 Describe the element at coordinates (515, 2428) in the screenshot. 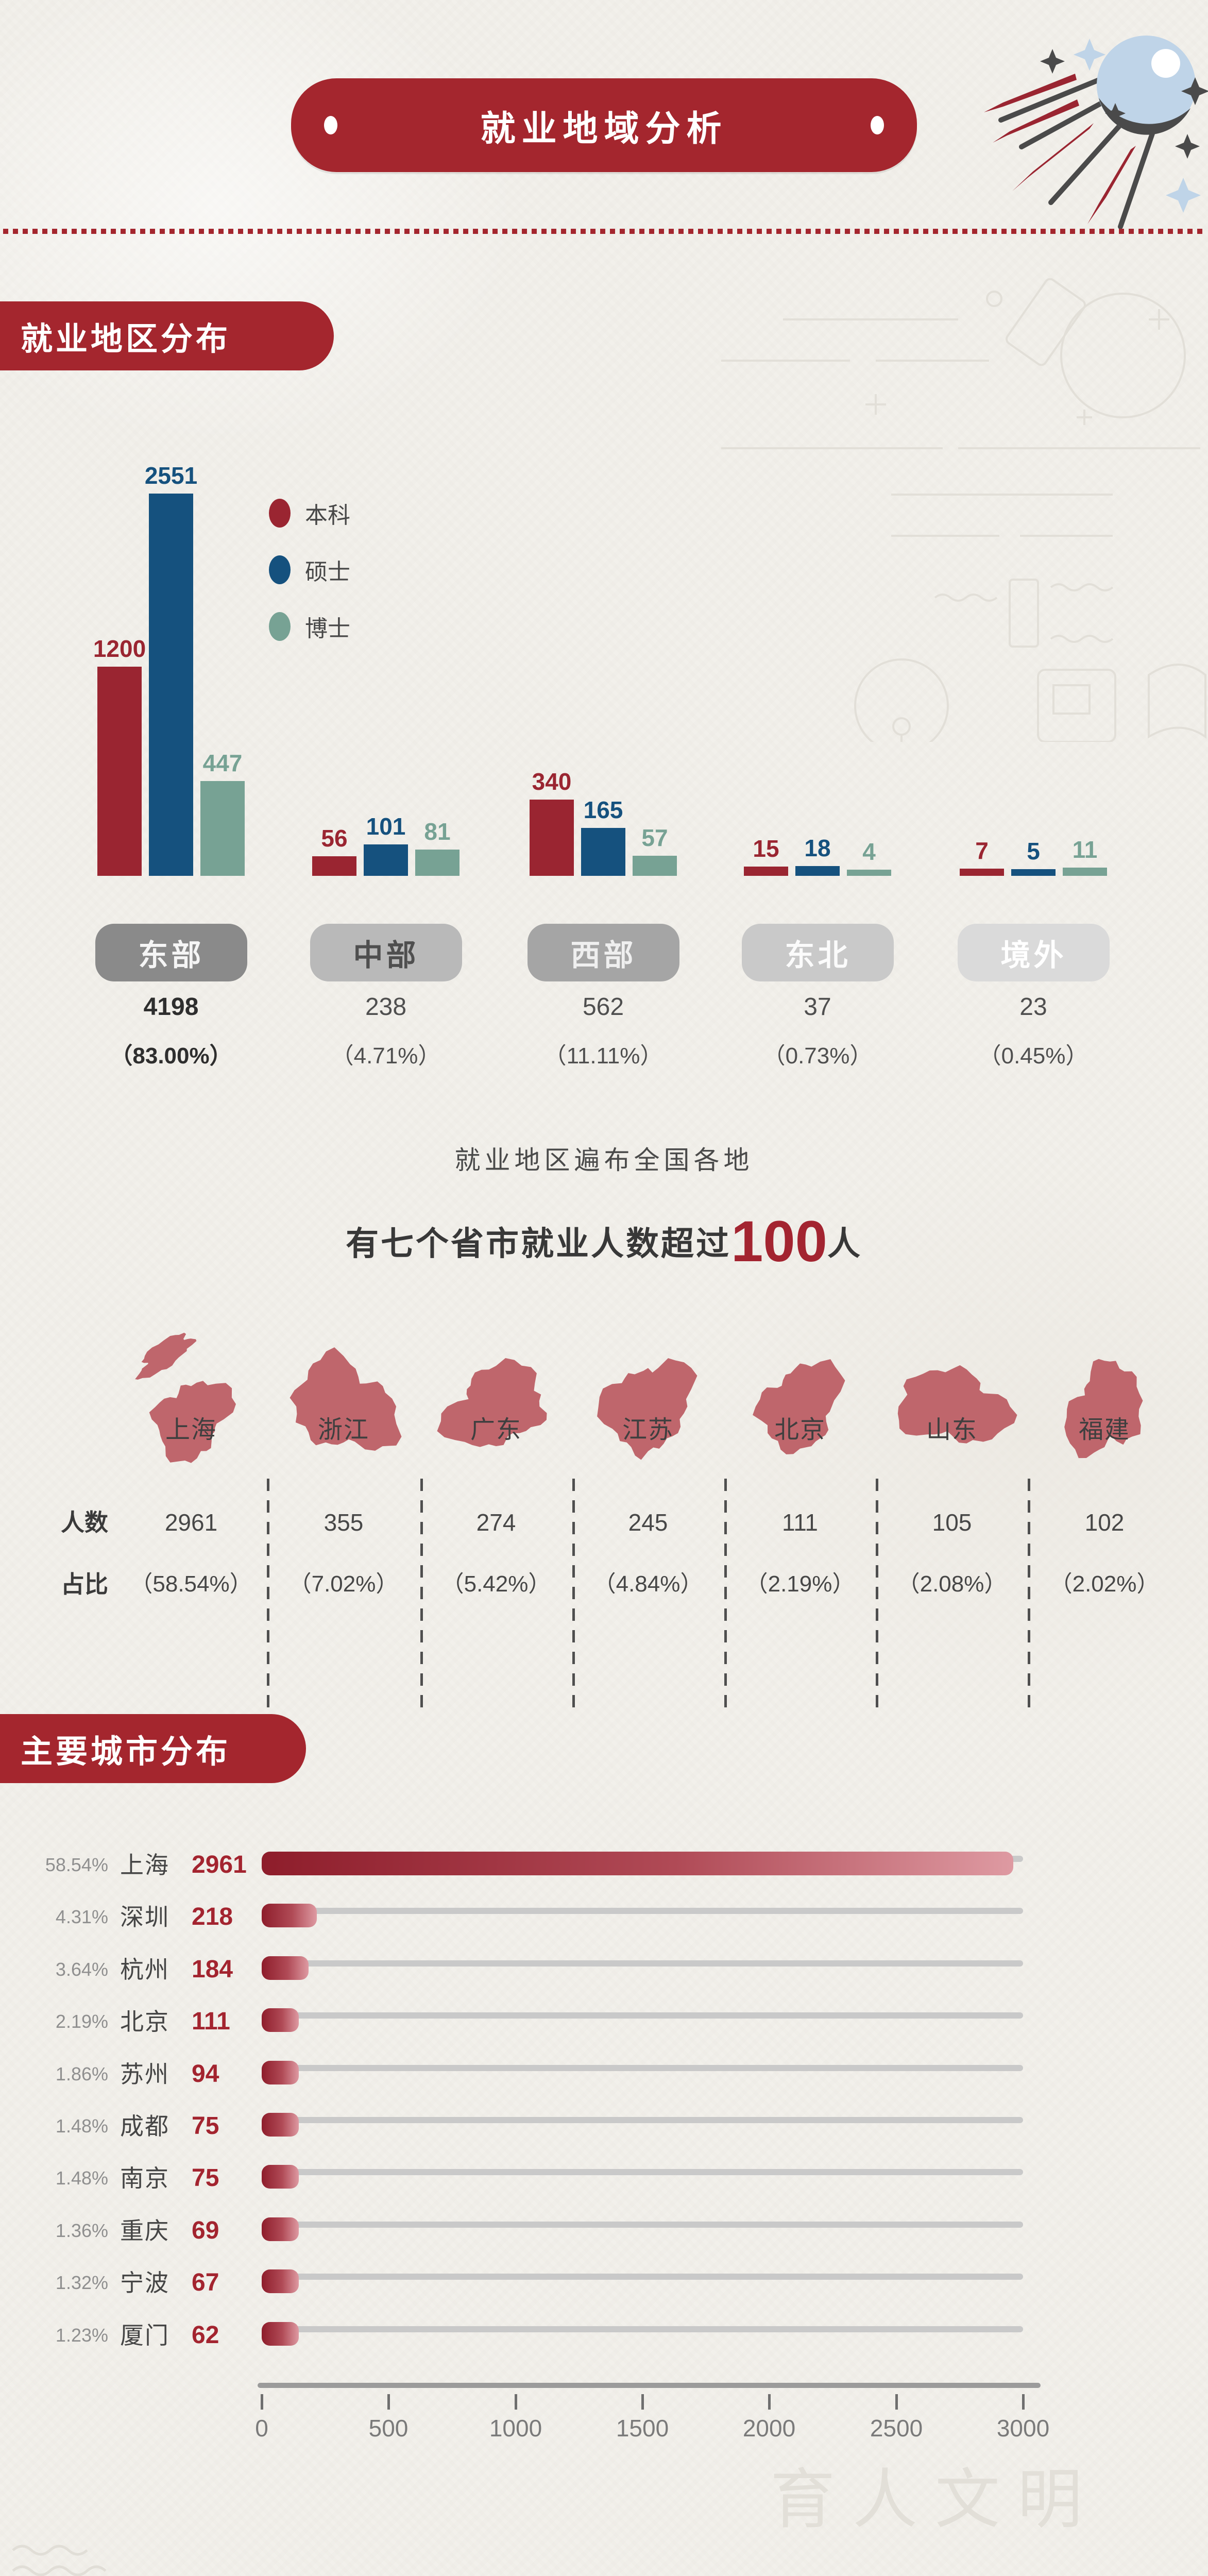

I see `x-axis-tick-label: 1000` at that location.